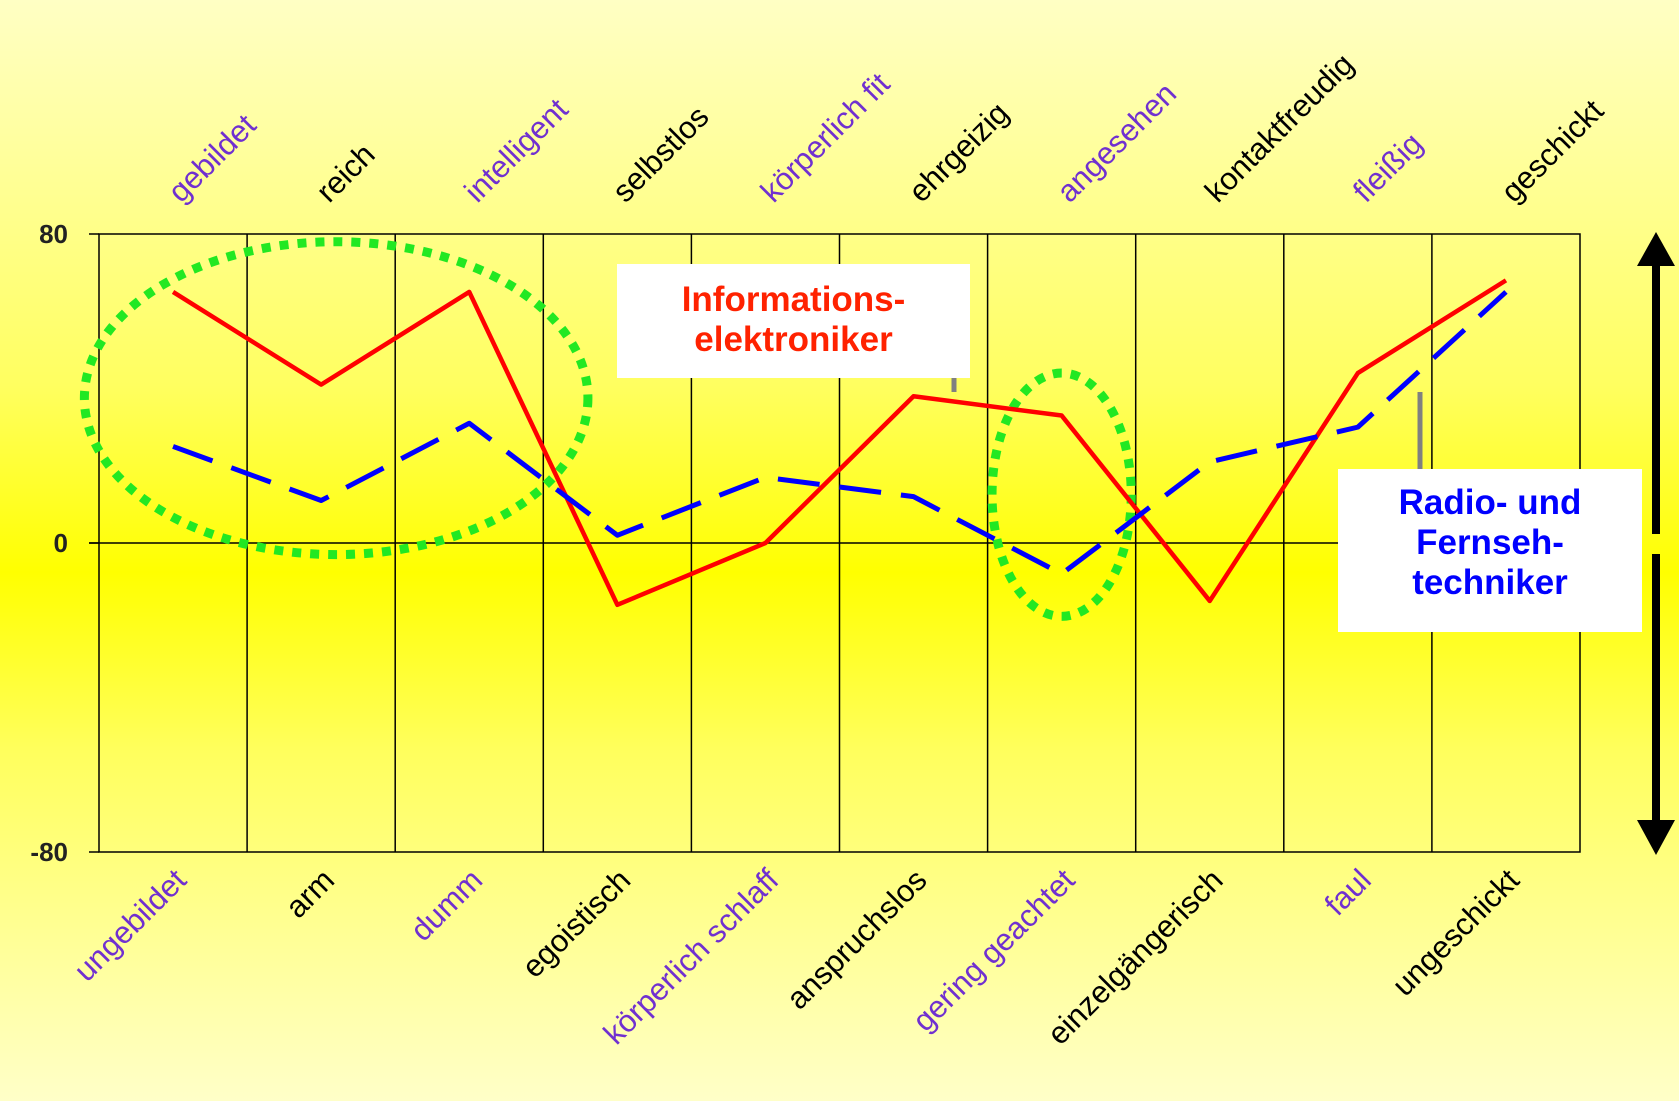 This screenshot has height=1101, width=1679. Describe the element at coordinates (1490, 502) in the screenshot. I see `series-label-line: Radio- und` at that location.